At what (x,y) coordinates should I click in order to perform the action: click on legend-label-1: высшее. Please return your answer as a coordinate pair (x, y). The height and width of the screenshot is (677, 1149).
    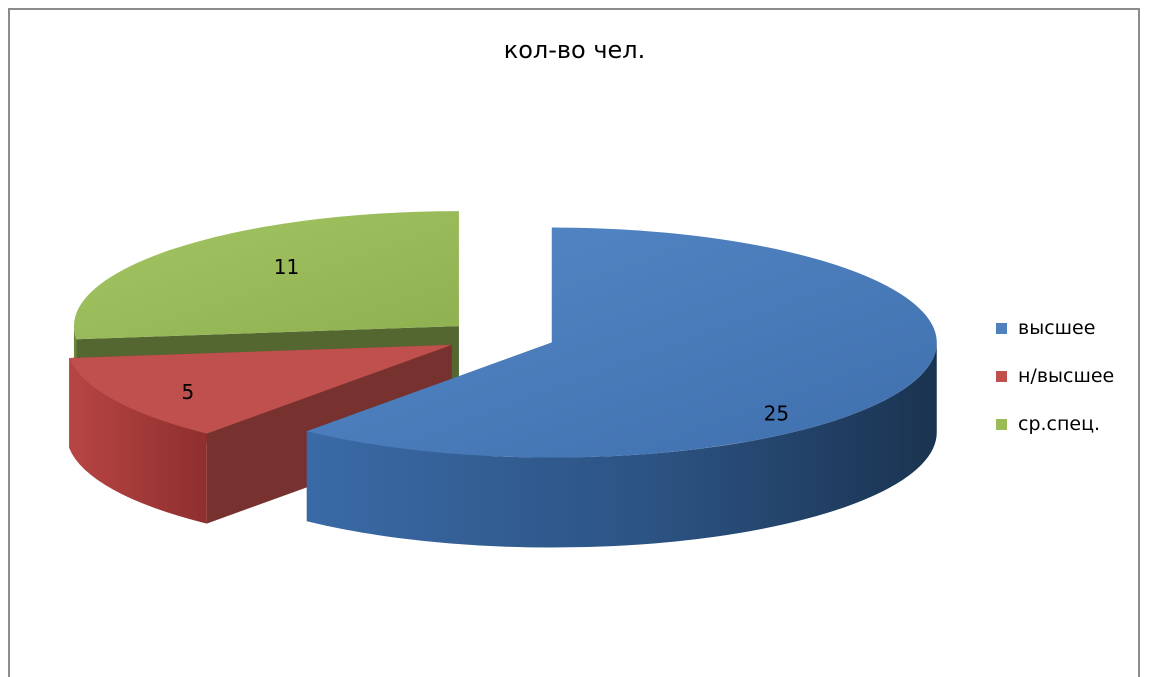
    Looking at the image, I should click on (1057, 328).